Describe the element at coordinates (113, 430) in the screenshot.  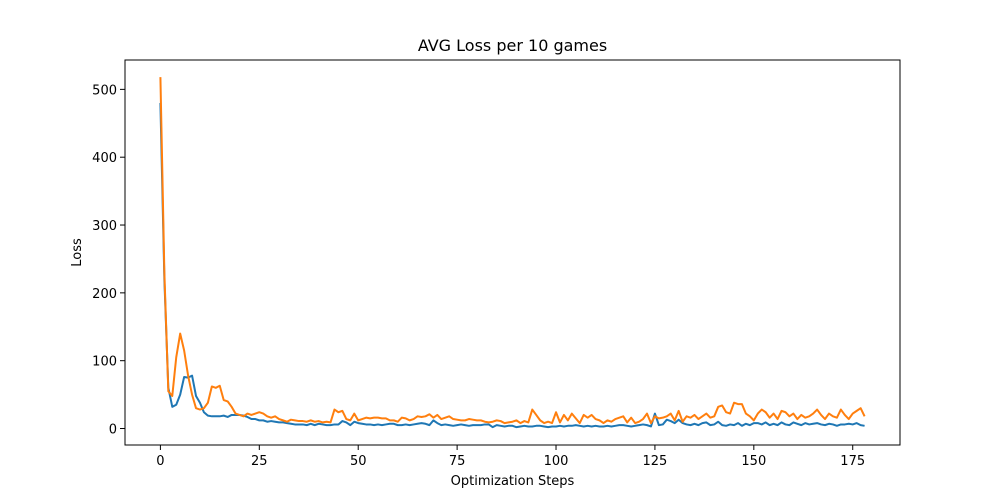
I see `y-tick-label: 0` at that location.